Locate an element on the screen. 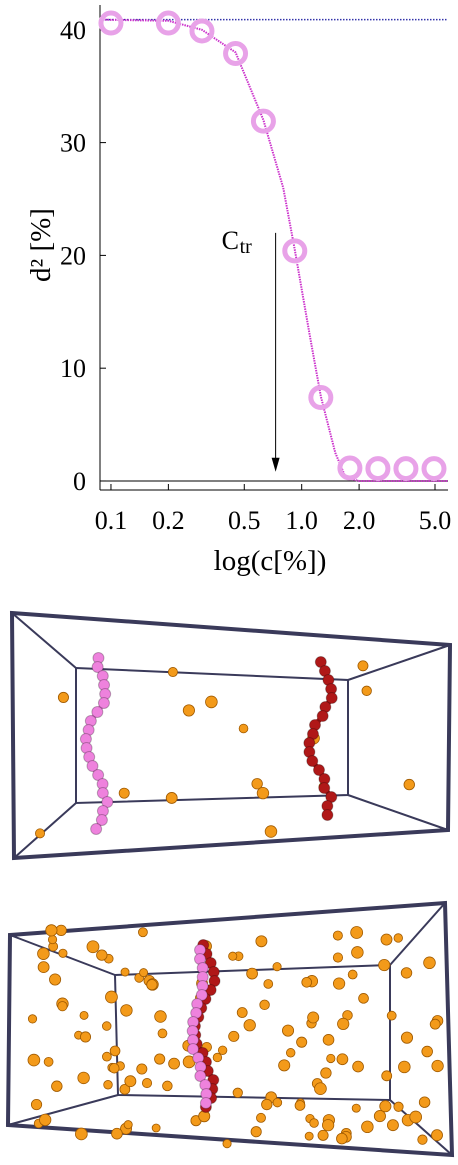  x-tick-label: 0.1 is located at coordinates (111, 520).